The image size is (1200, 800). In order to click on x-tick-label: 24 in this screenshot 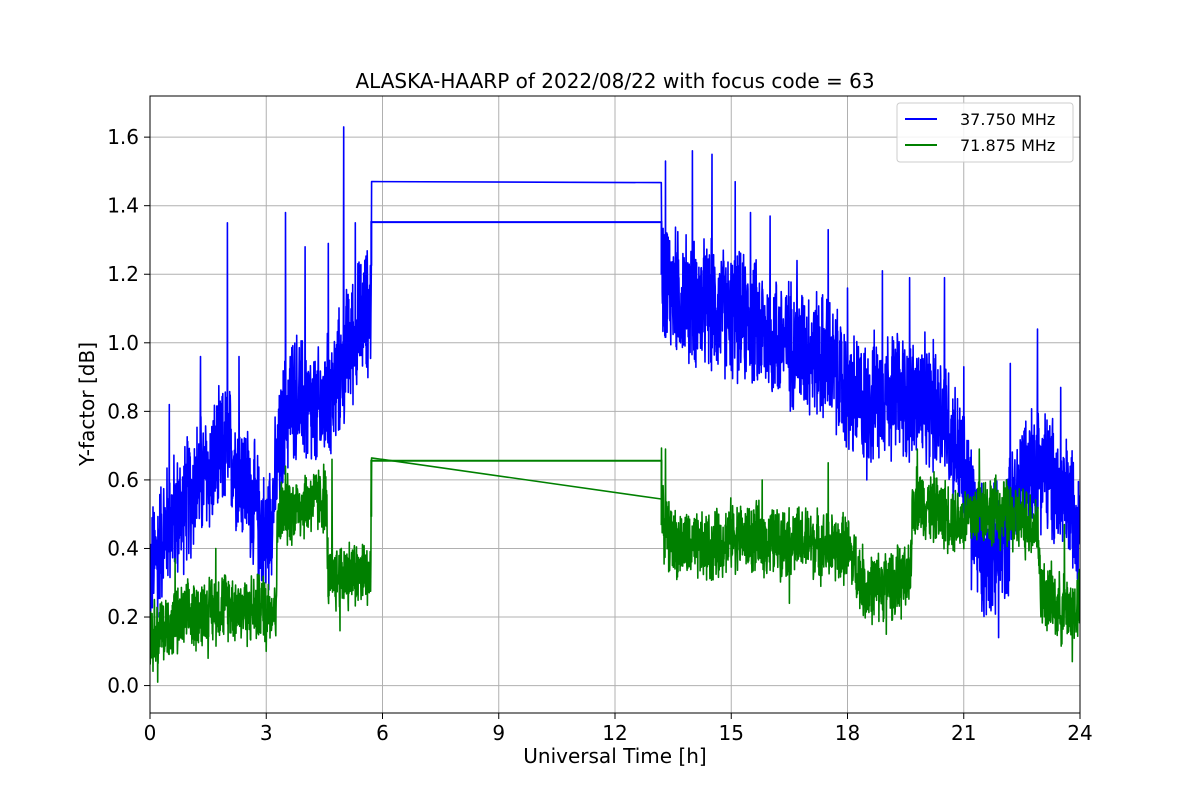, I will do `click(1079, 733)`.